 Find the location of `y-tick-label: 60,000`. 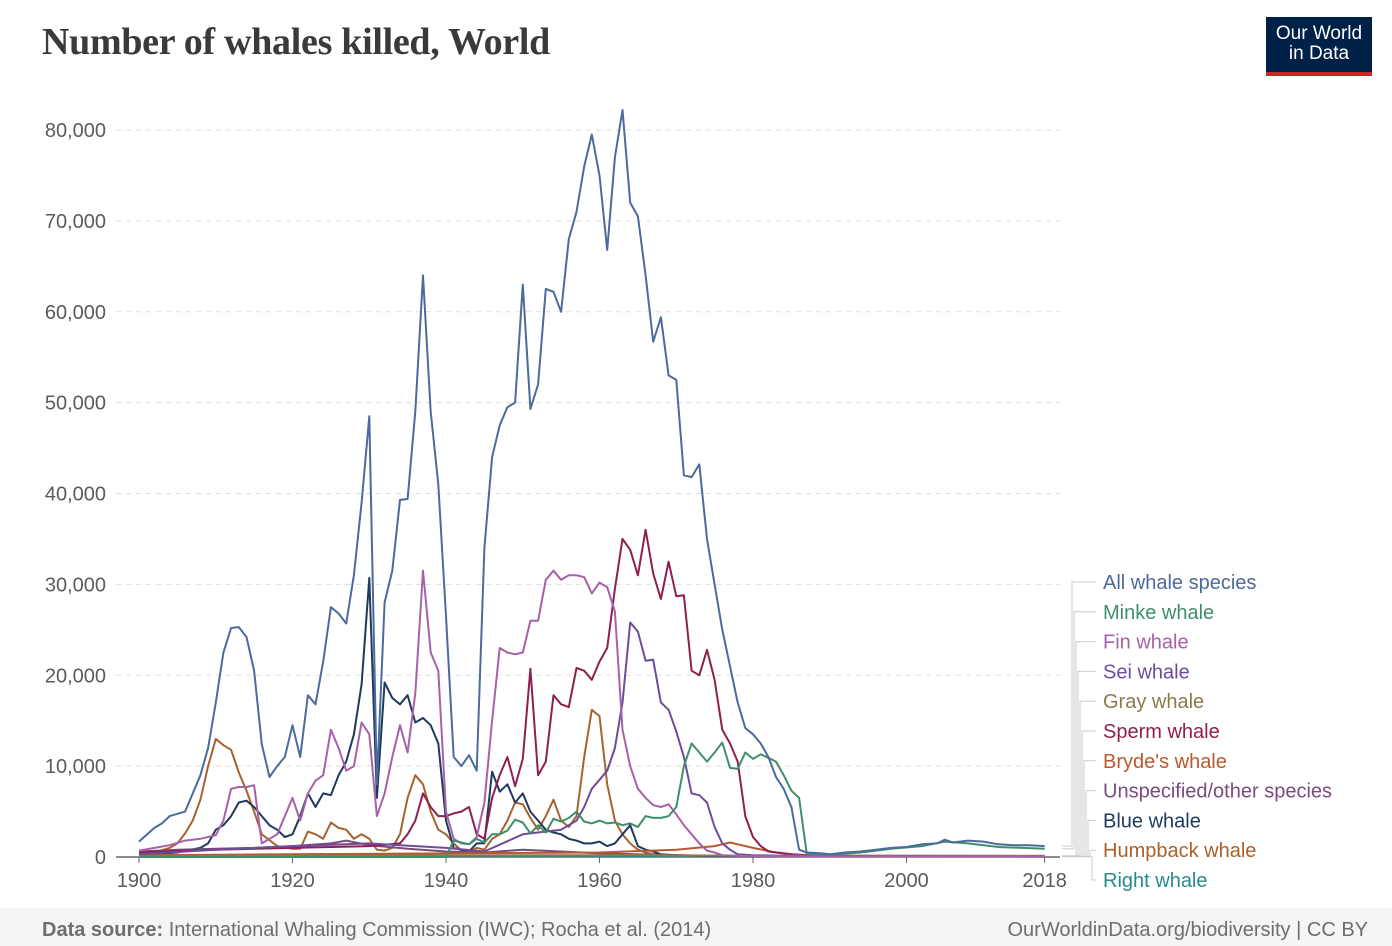

y-tick-label: 60,000 is located at coordinates (75, 313).